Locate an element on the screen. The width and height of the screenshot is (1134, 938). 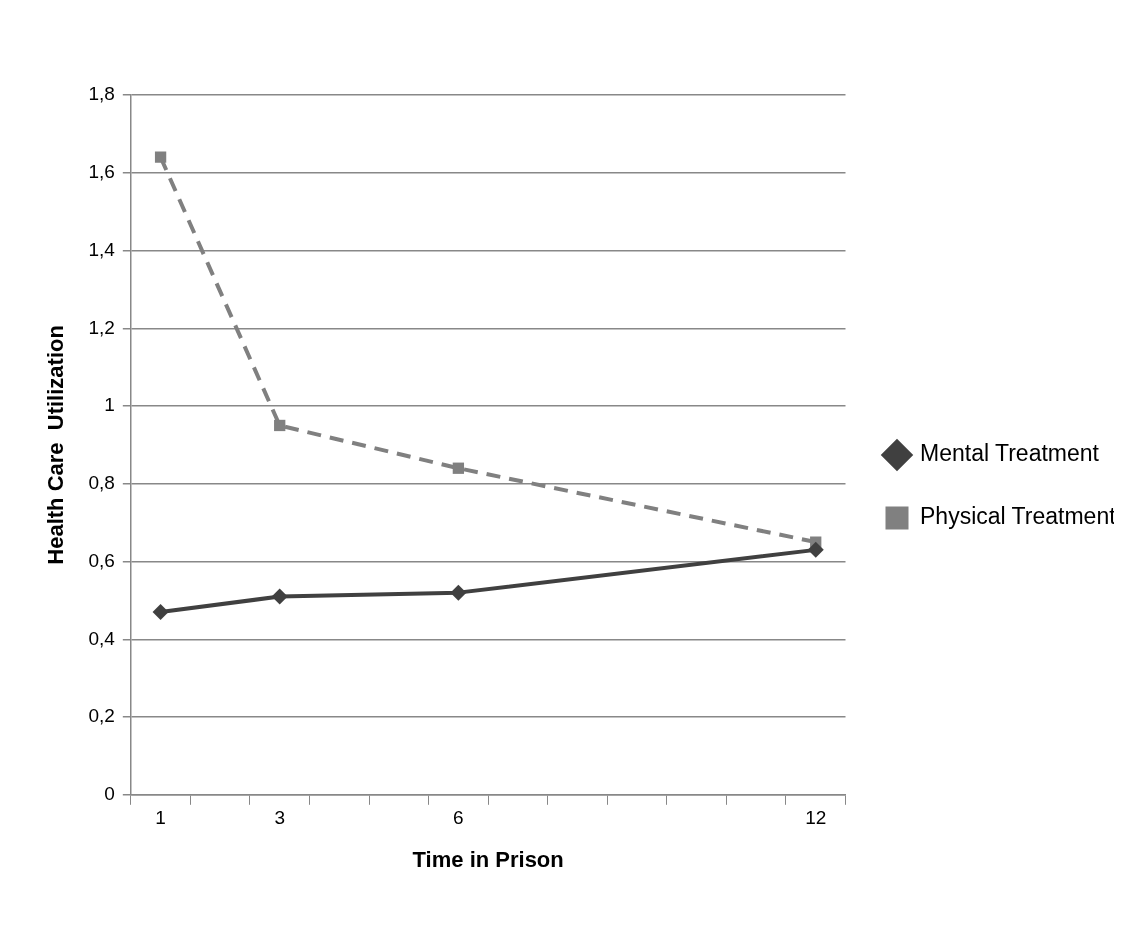
y-tick-label: 0 is located at coordinates (109, 794).